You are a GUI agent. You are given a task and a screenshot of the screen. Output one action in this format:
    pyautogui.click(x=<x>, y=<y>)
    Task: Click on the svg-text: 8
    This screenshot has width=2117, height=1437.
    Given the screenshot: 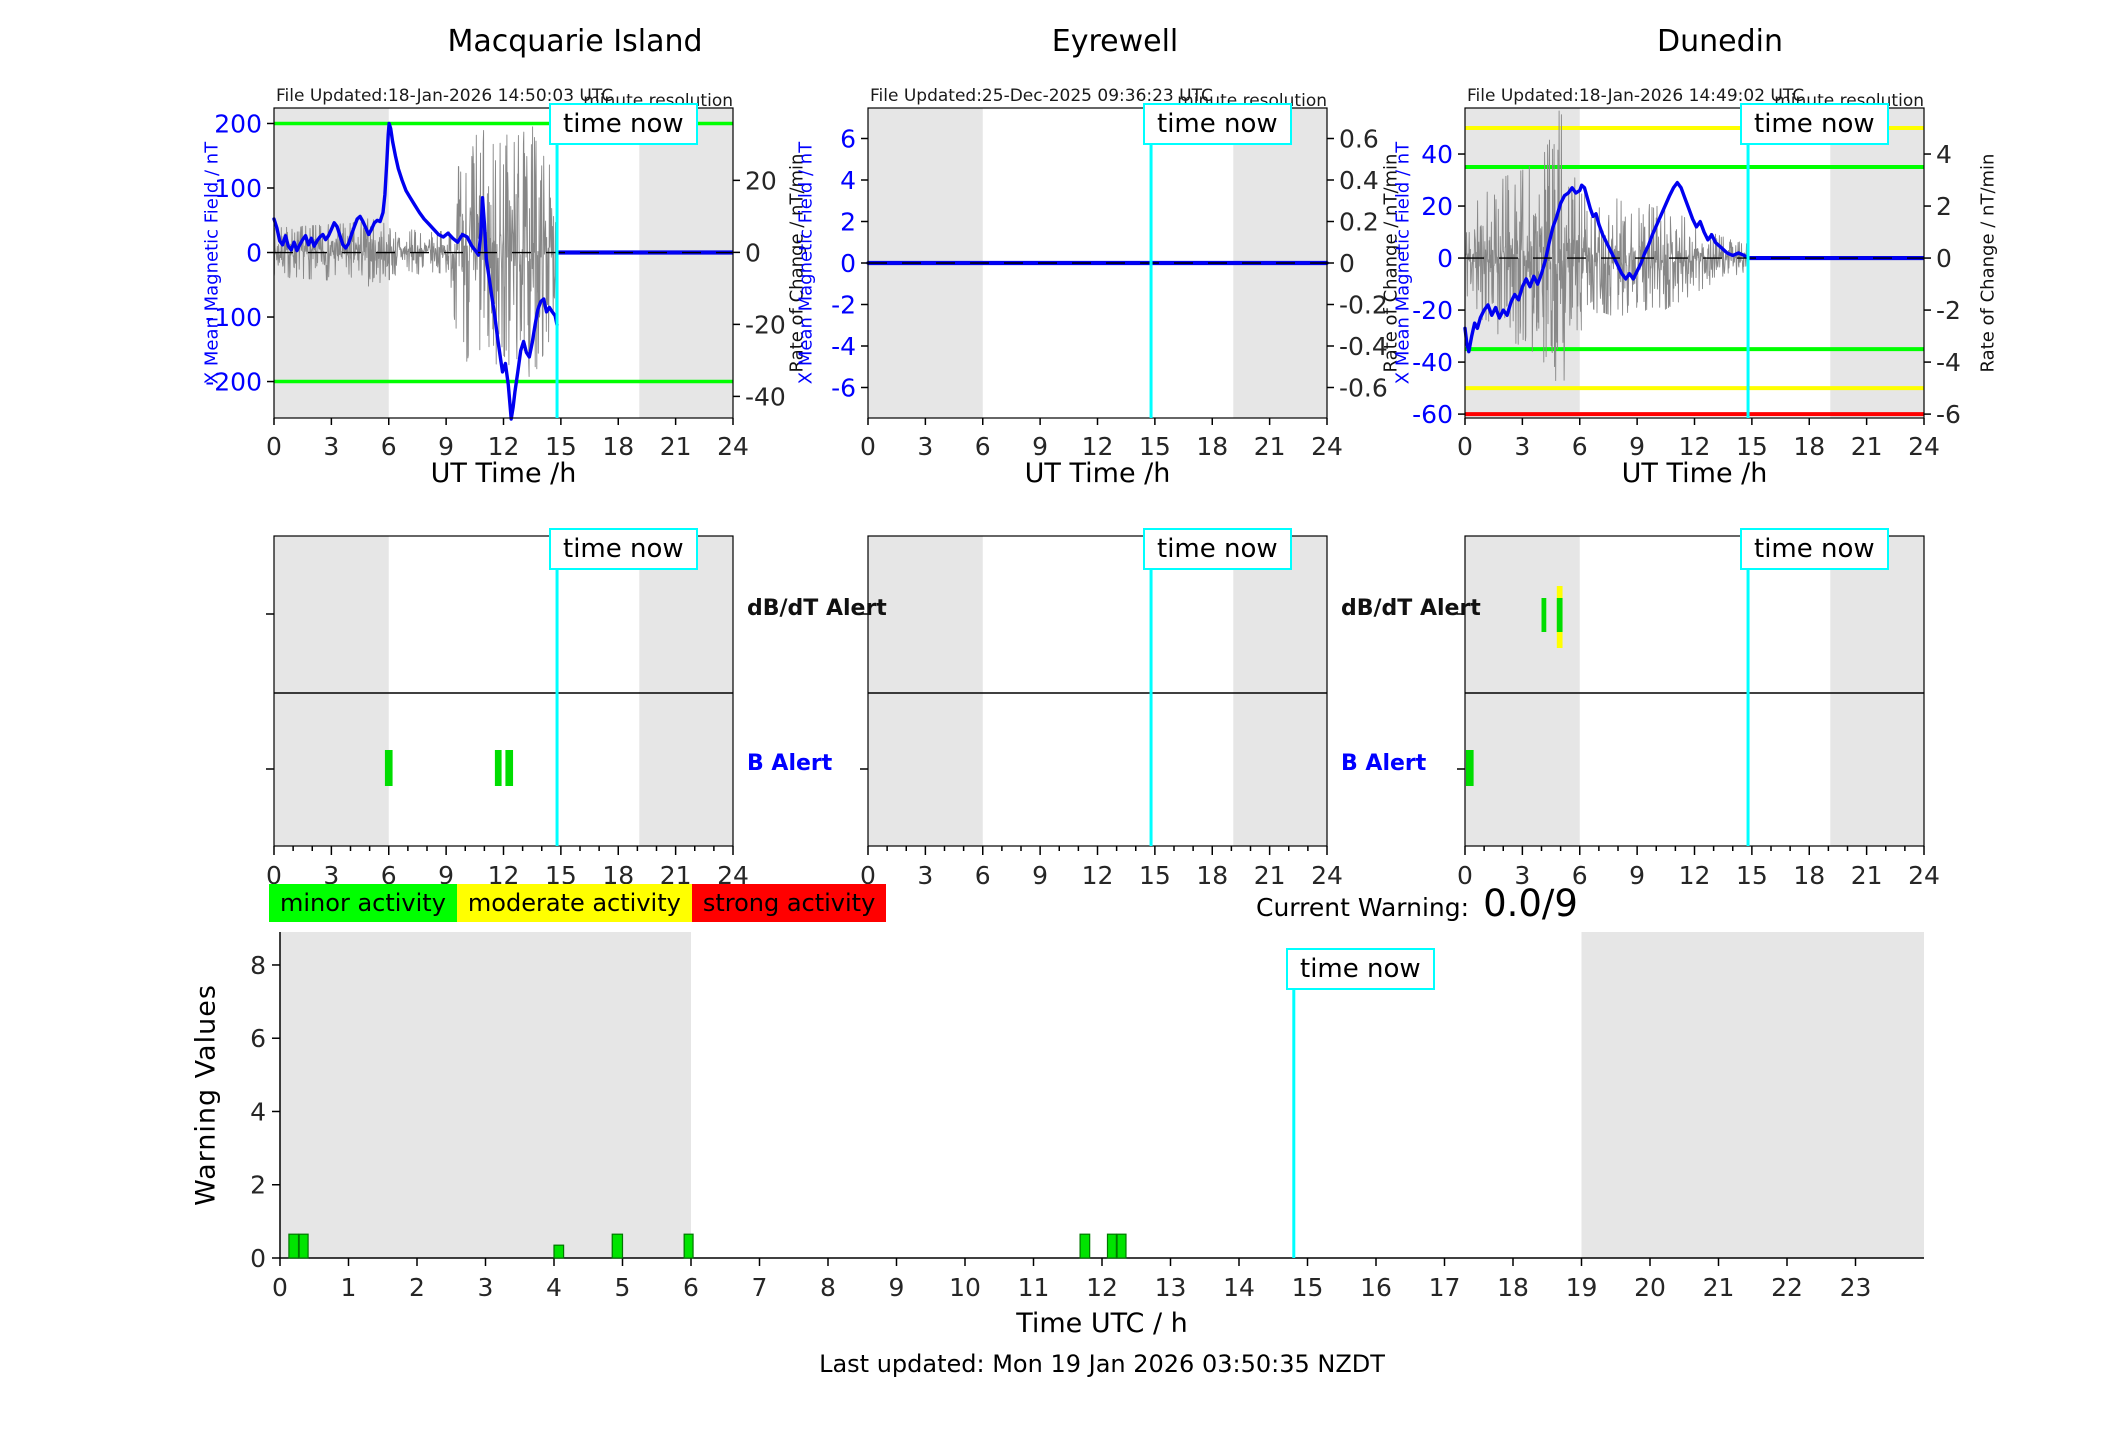 What is the action you would take?
    pyautogui.click(x=828, y=1287)
    